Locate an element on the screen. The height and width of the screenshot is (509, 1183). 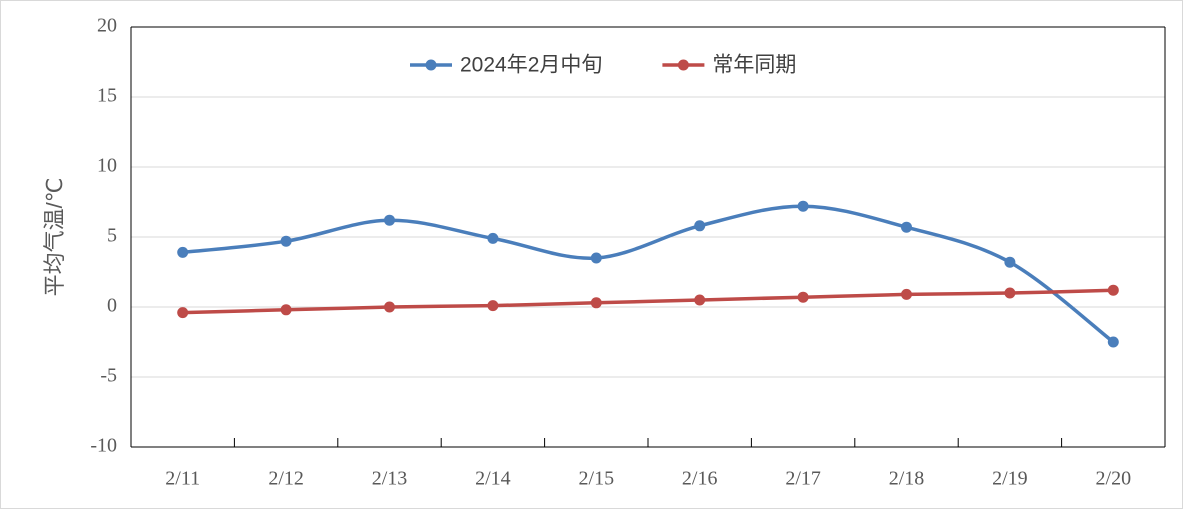
y-tick-label: -10 is located at coordinates (103, 446).